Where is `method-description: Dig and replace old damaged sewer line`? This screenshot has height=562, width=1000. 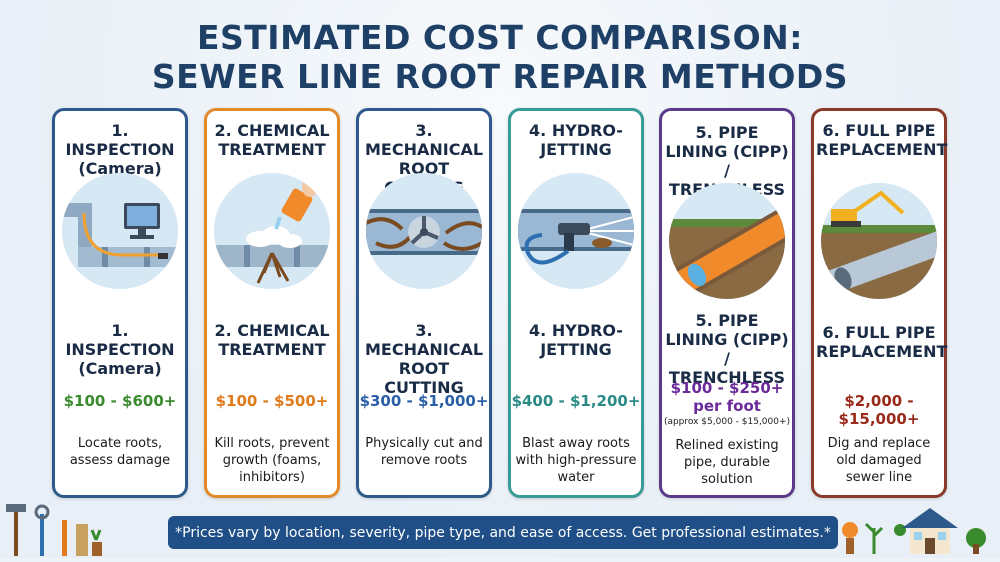 method-description: Dig and replace old damaged sewer line is located at coordinates (879, 460).